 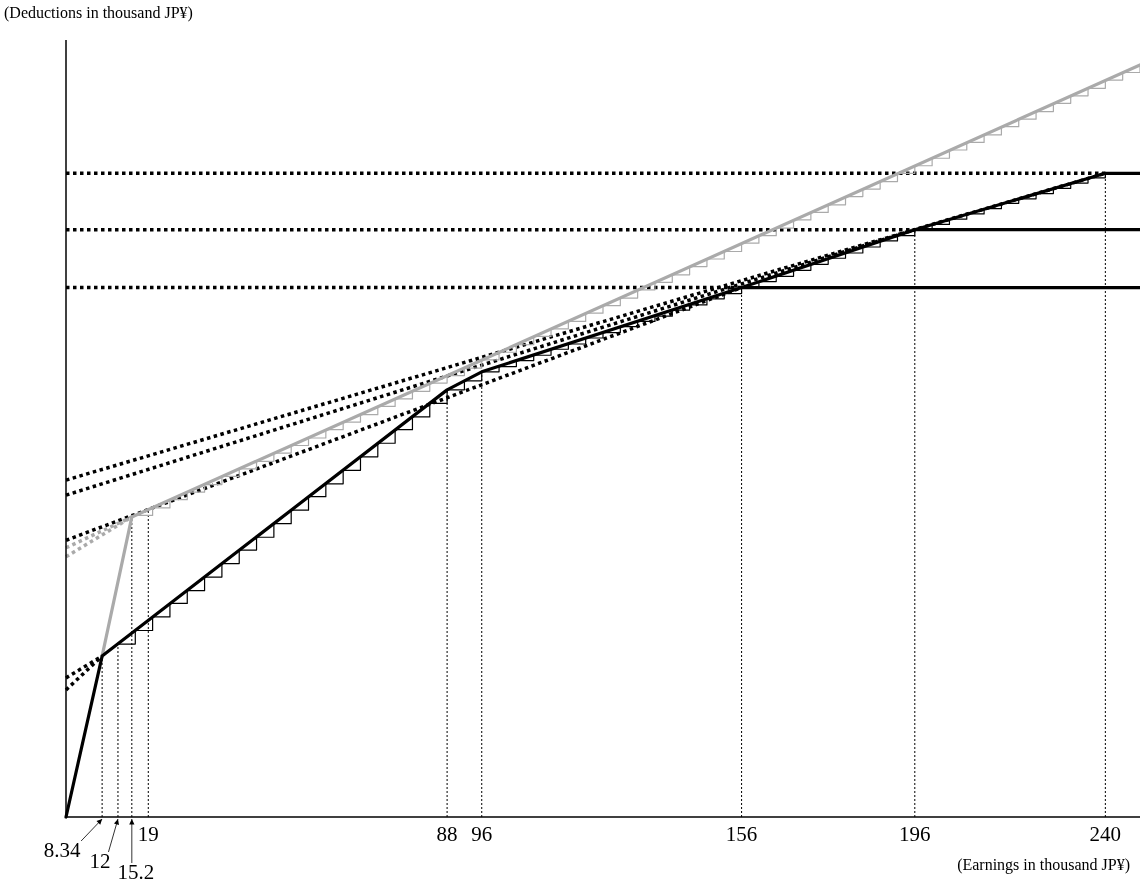 What do you see at coordinates (1043, 865) in the screenshot?
I see `x-axis-title: (Earnings in thousand JP¥)` at bounding box center [1043, 865].